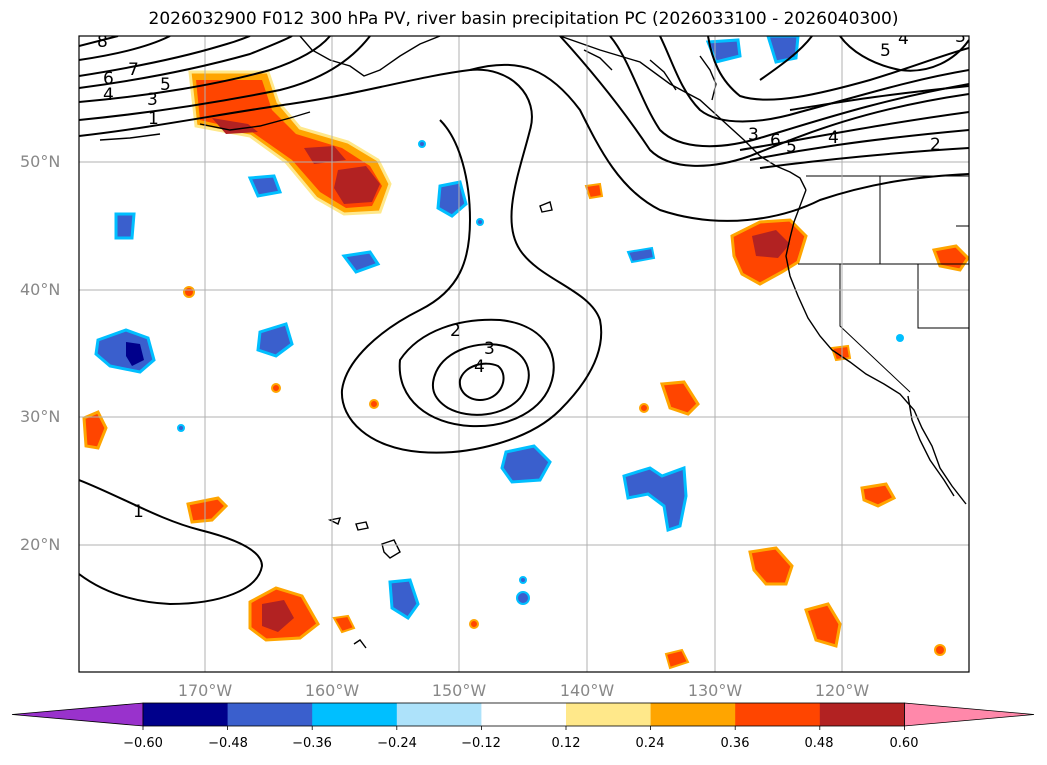  I want to click on colorbar-tick-label: 0.36, so click(735, 743).